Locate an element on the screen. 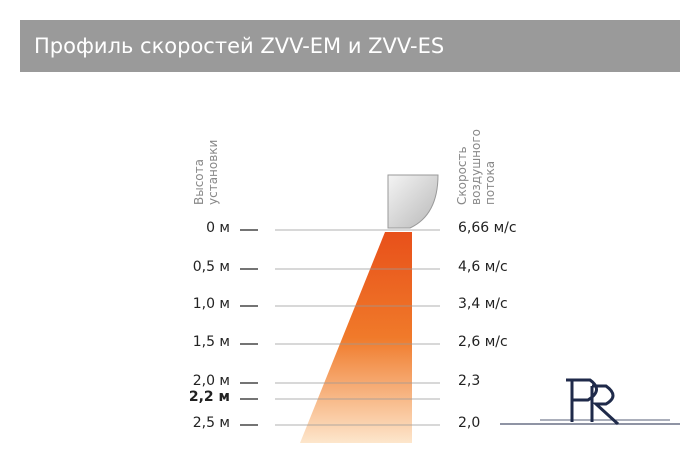 The height and width of the screenshot is (464, 700). height-label: 1,0 м is located at coordinates (211, 304).